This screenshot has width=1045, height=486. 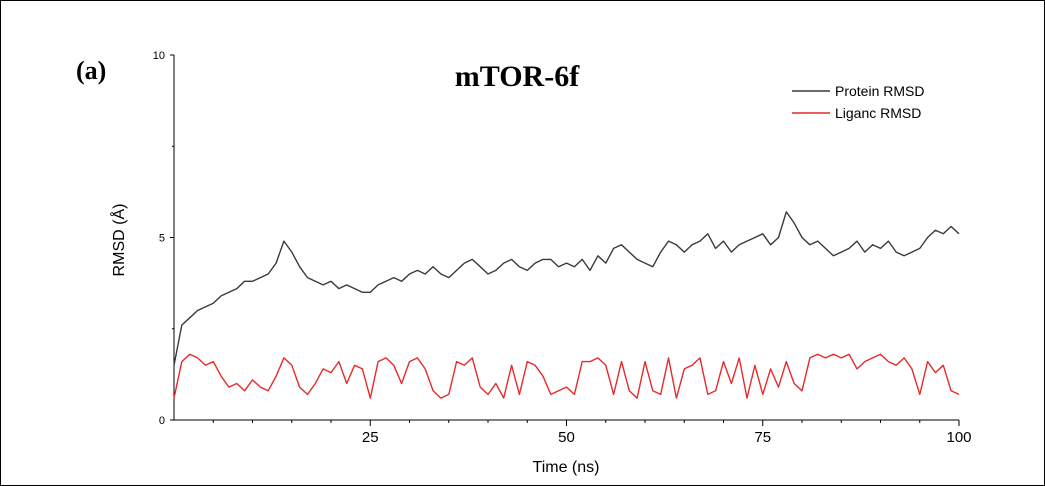 I want to click on y-tick-label: 0, so click(x=162, y=421).